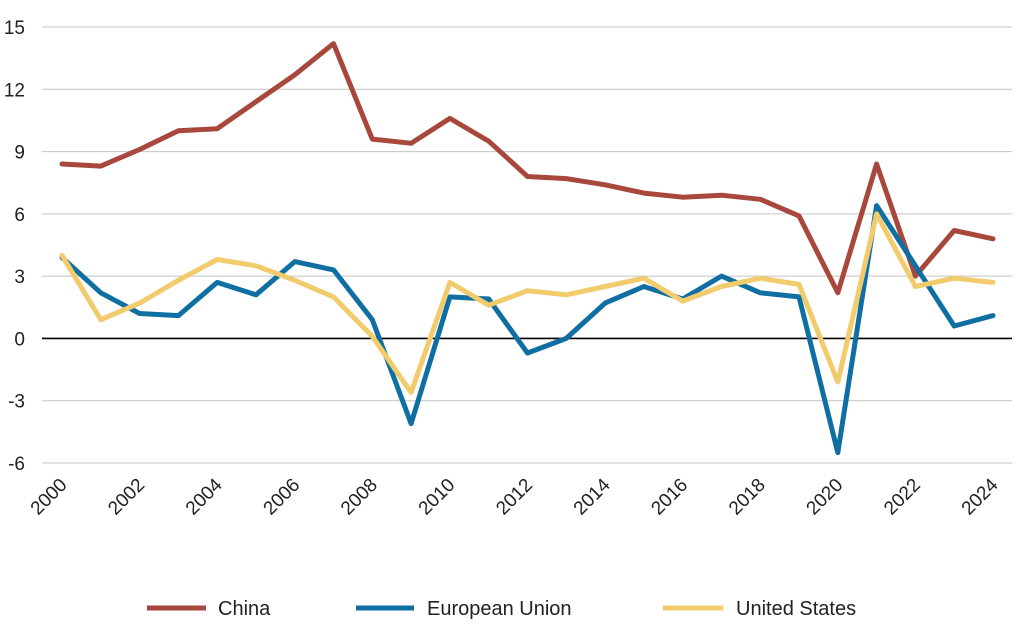  I want to click on x-tick-label: 2002, so click(126, 497).